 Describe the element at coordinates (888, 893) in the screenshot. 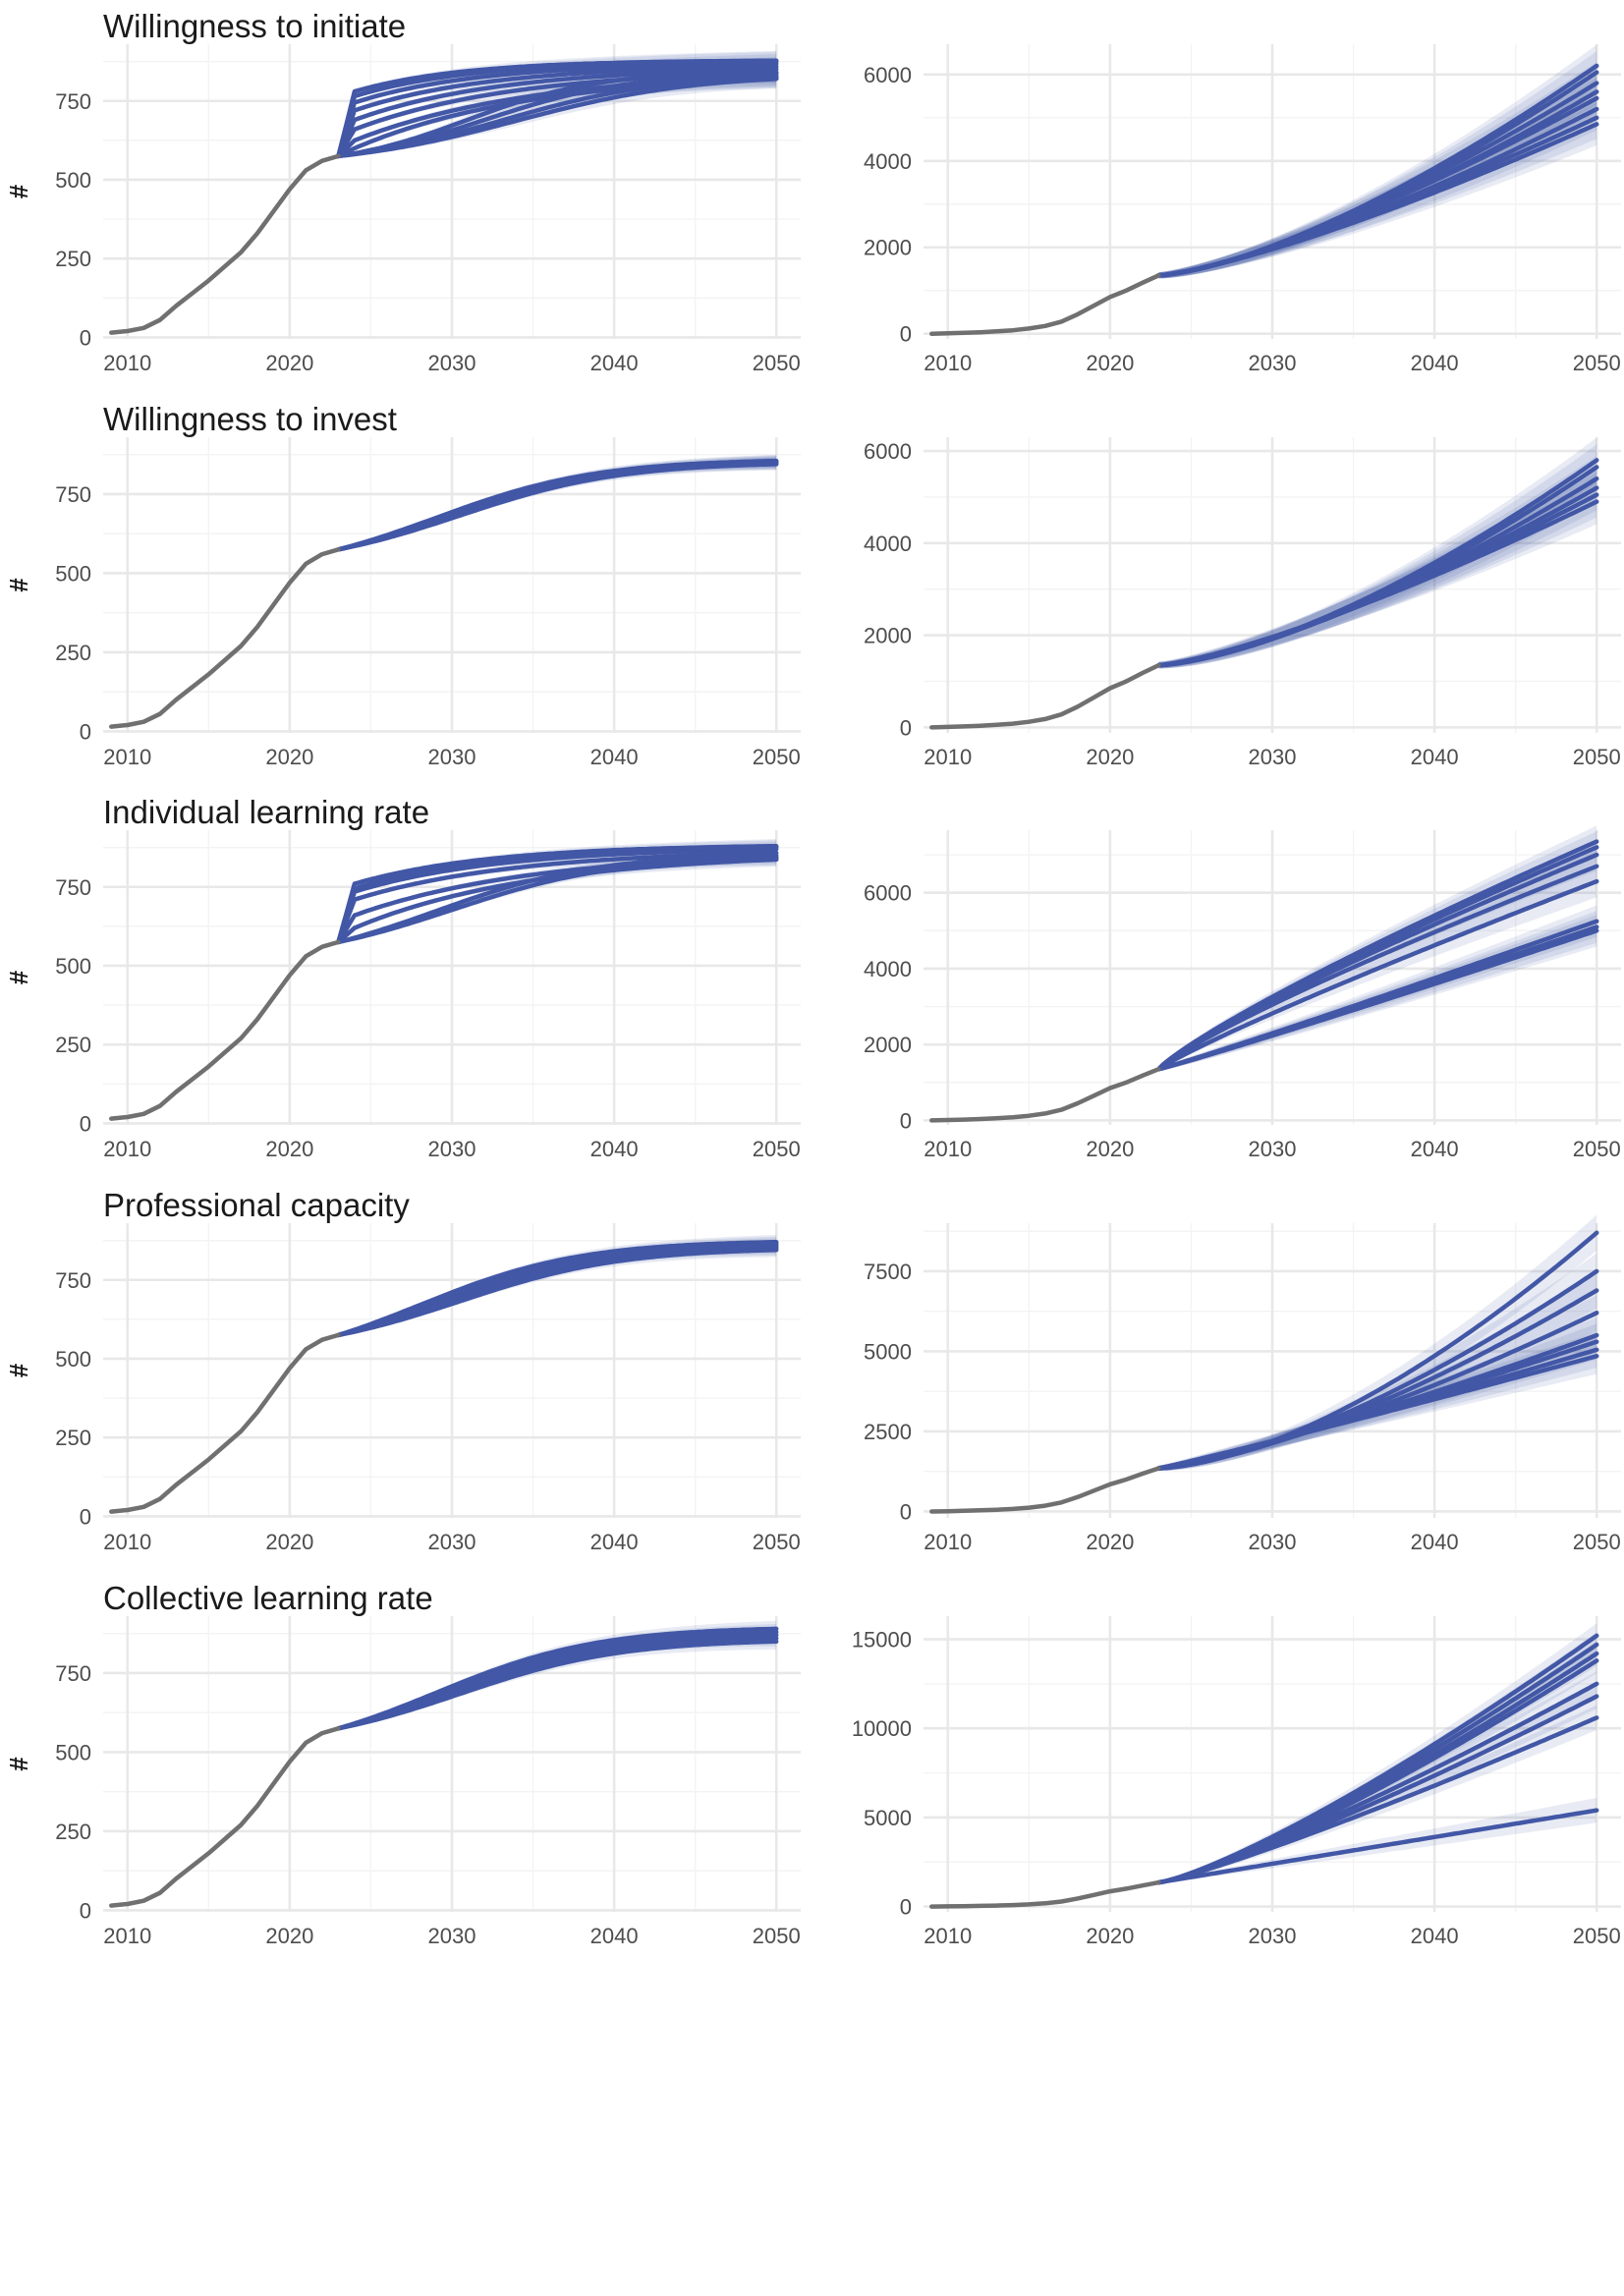

I see `y-tick-label: 6000` at that location.